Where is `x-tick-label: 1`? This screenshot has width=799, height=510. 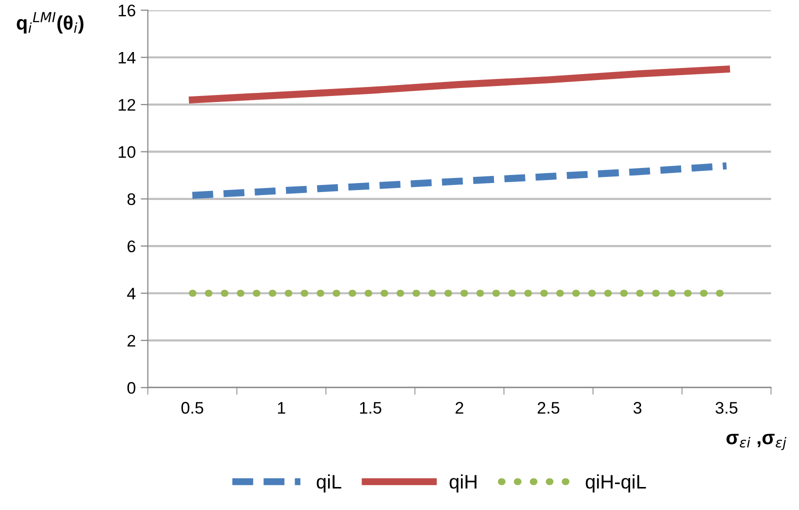 x-tick-label: 1 is located at coordinates (282, 408).